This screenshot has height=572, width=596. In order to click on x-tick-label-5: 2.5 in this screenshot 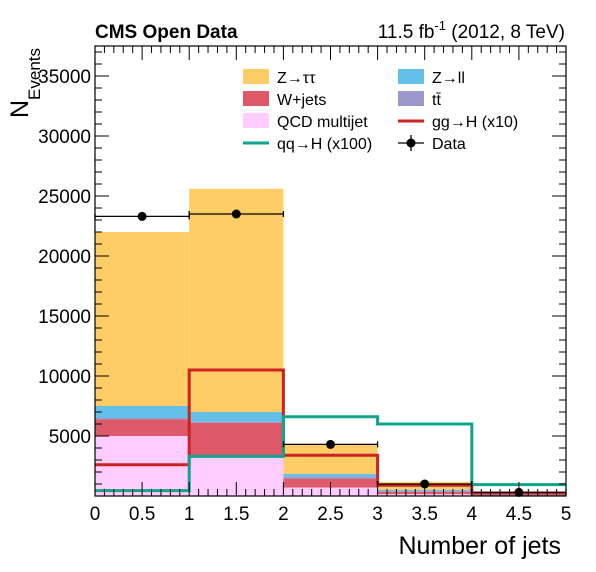, I will do `click(330, 514)`.